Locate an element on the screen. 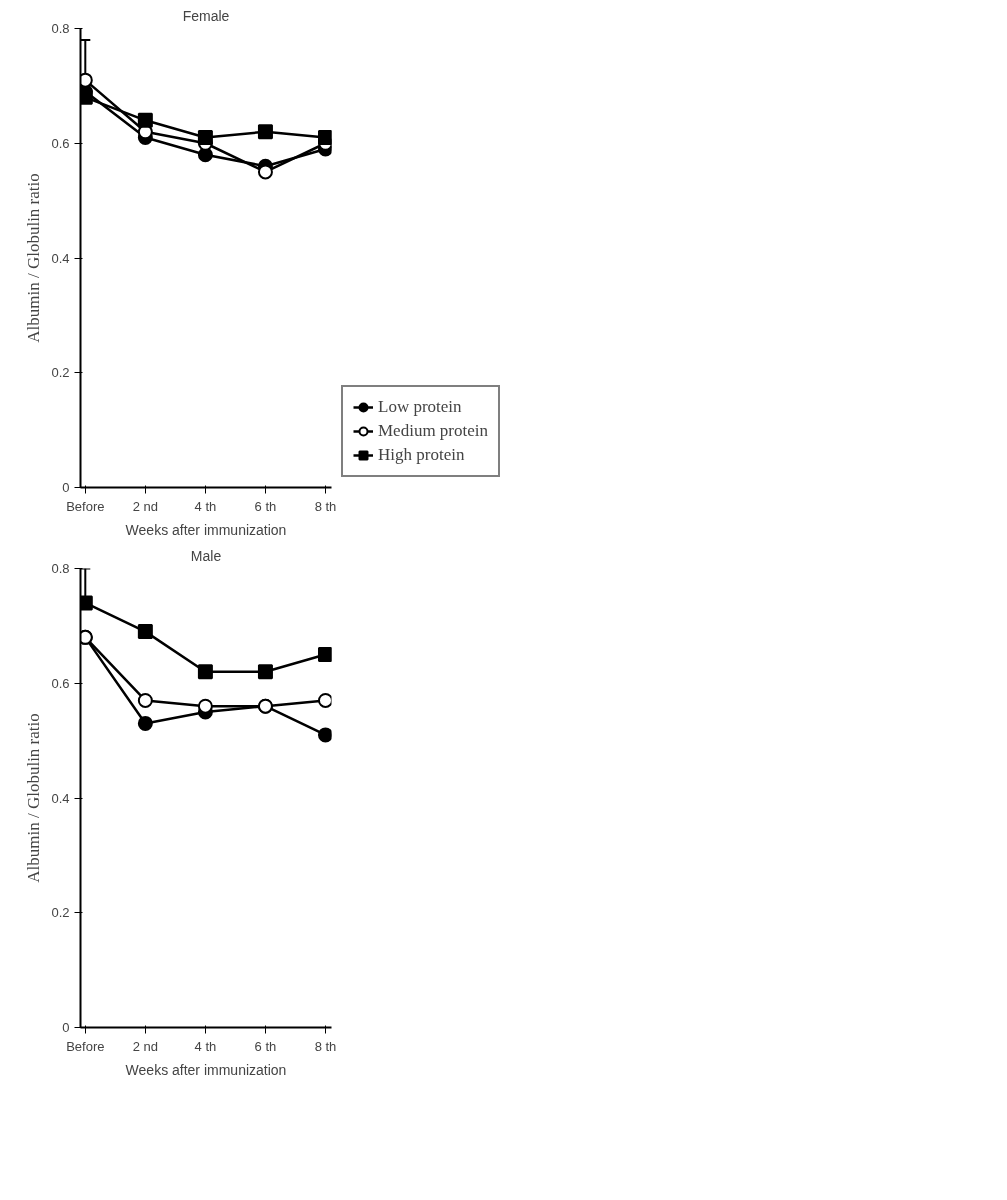 The width and height of the screenshot is (1007, 1200). legend-label: Low protein is located at coordinates (420, 407).